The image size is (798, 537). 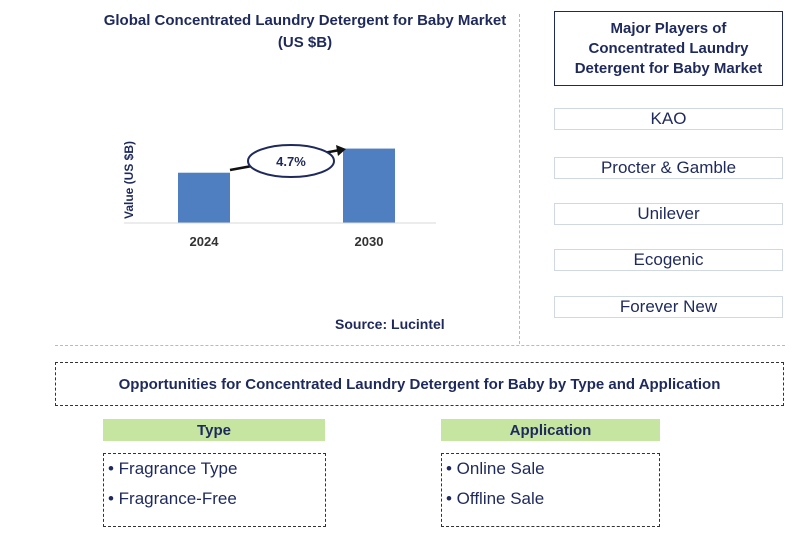 I want to click on player-ecogenic: Ecogenic, so click(x=668, y=260).